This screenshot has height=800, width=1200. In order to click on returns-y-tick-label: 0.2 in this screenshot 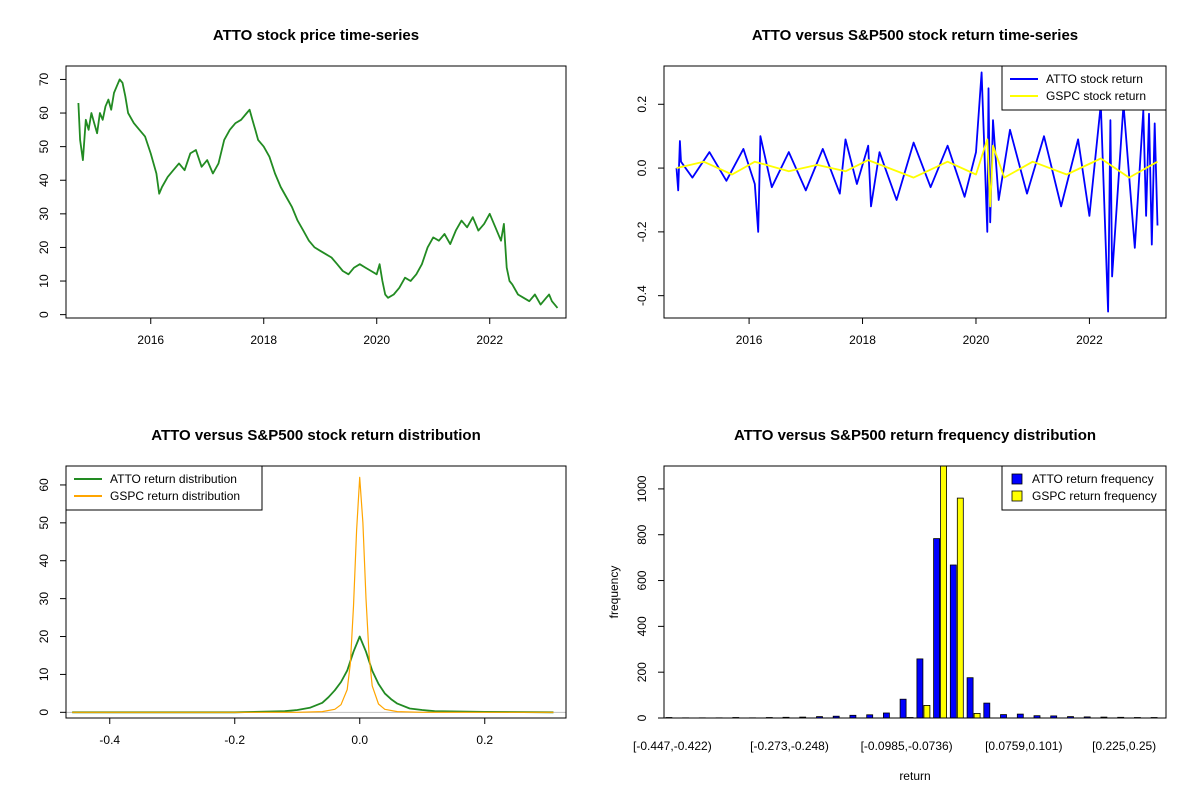, I will do `click(642, 104)`.